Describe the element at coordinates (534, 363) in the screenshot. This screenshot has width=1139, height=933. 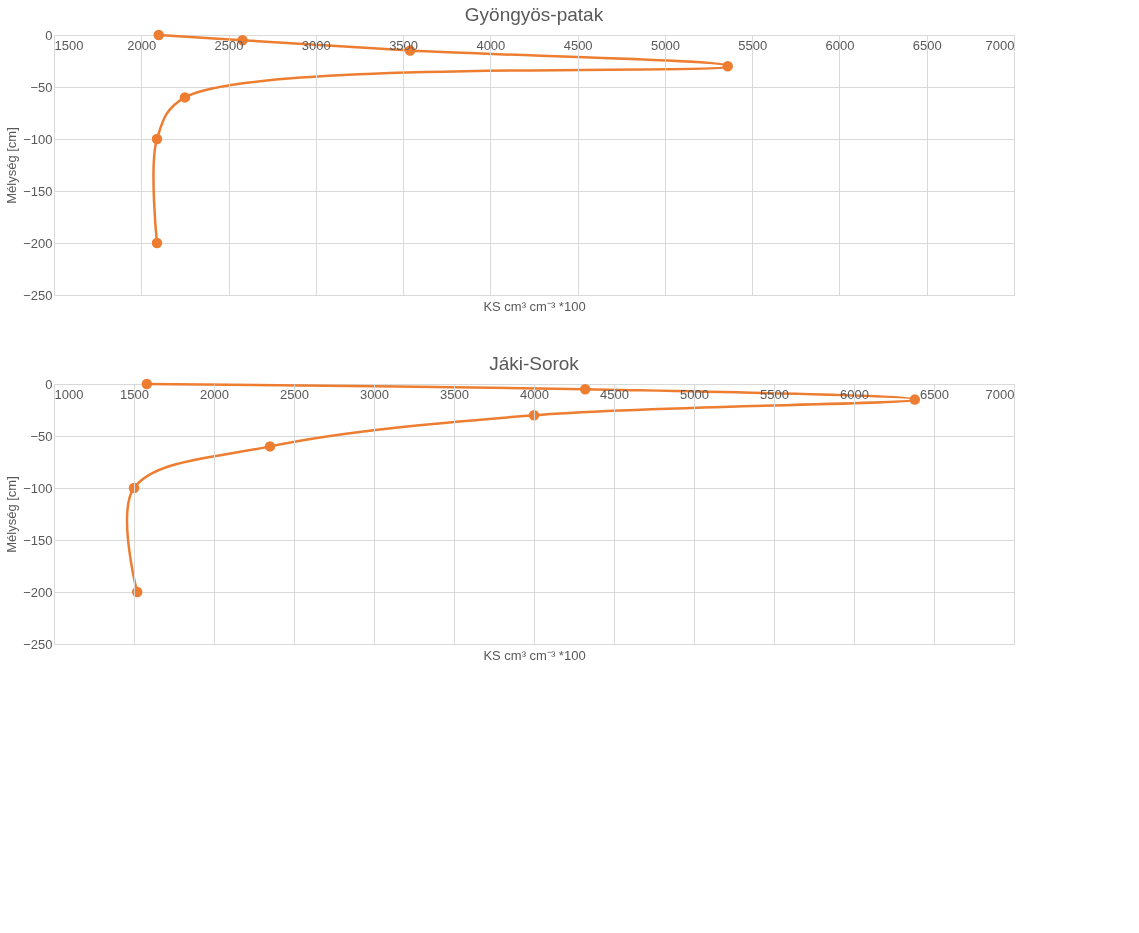
I see `chart-title: Jáki-Sorok` at that location.